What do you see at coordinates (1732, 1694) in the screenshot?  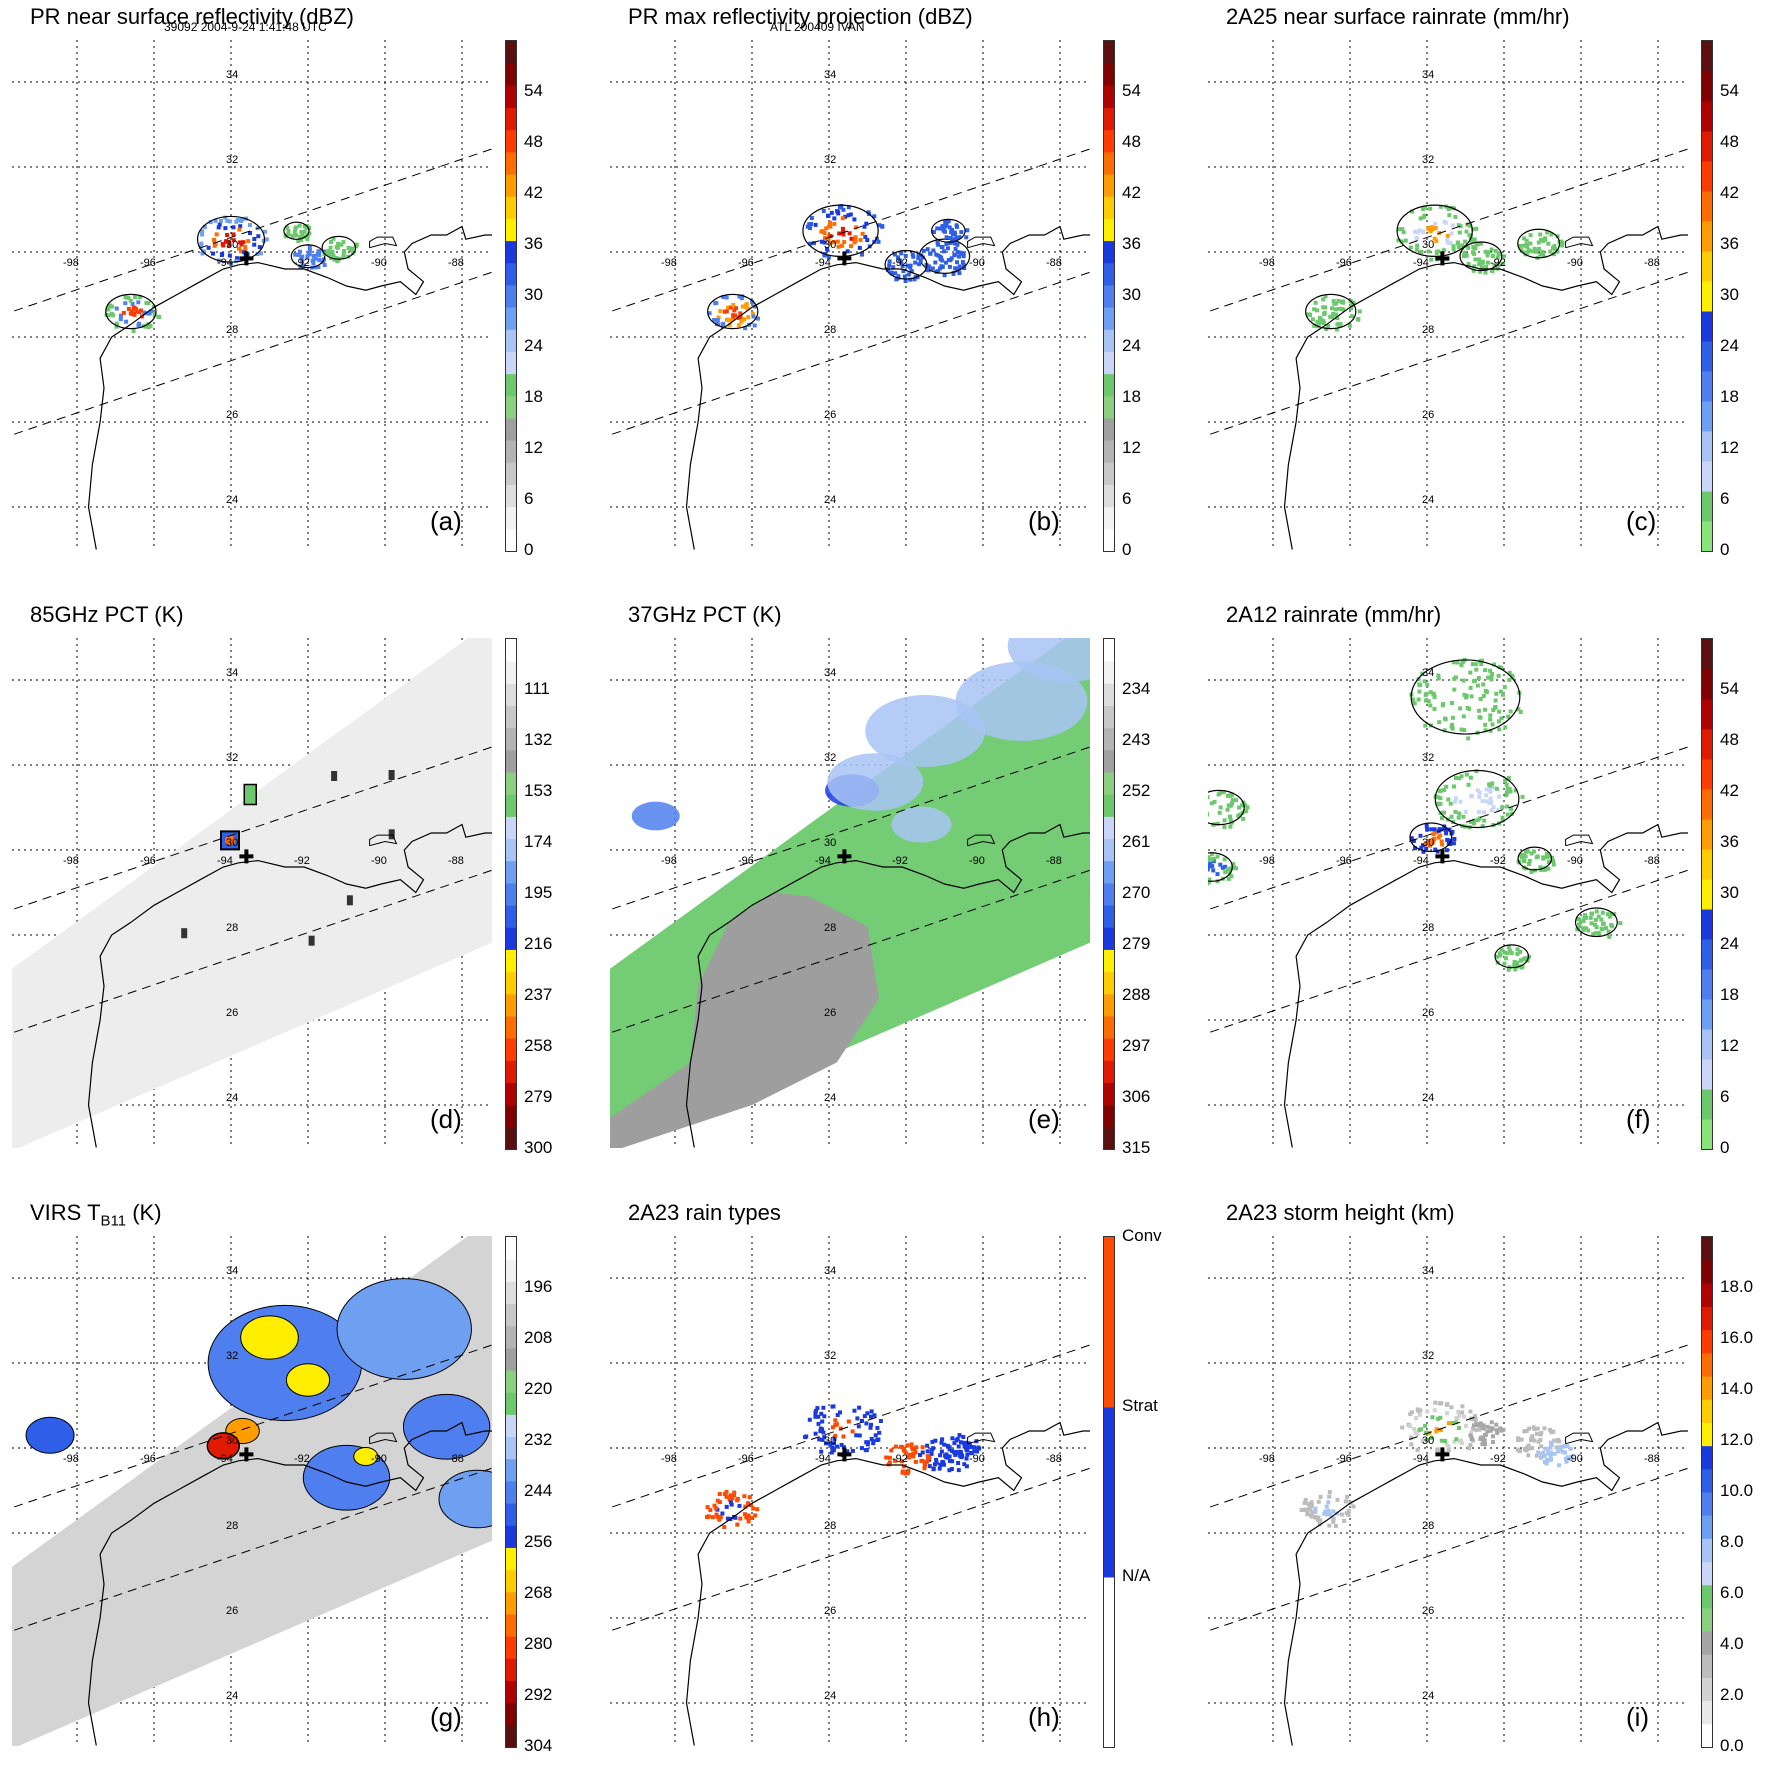 I see `colorbar-tick-label: 2.0` at bounding box center [1732, 1694].